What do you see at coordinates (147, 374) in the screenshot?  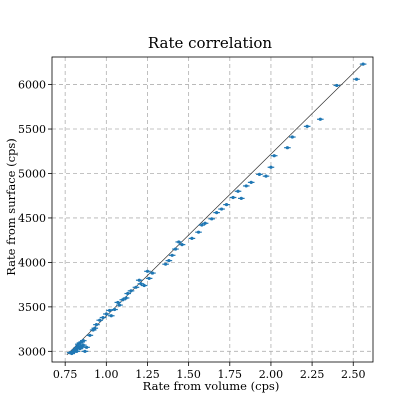 I see `x-tick-label: 1.25` at bounding box center [147, 374].